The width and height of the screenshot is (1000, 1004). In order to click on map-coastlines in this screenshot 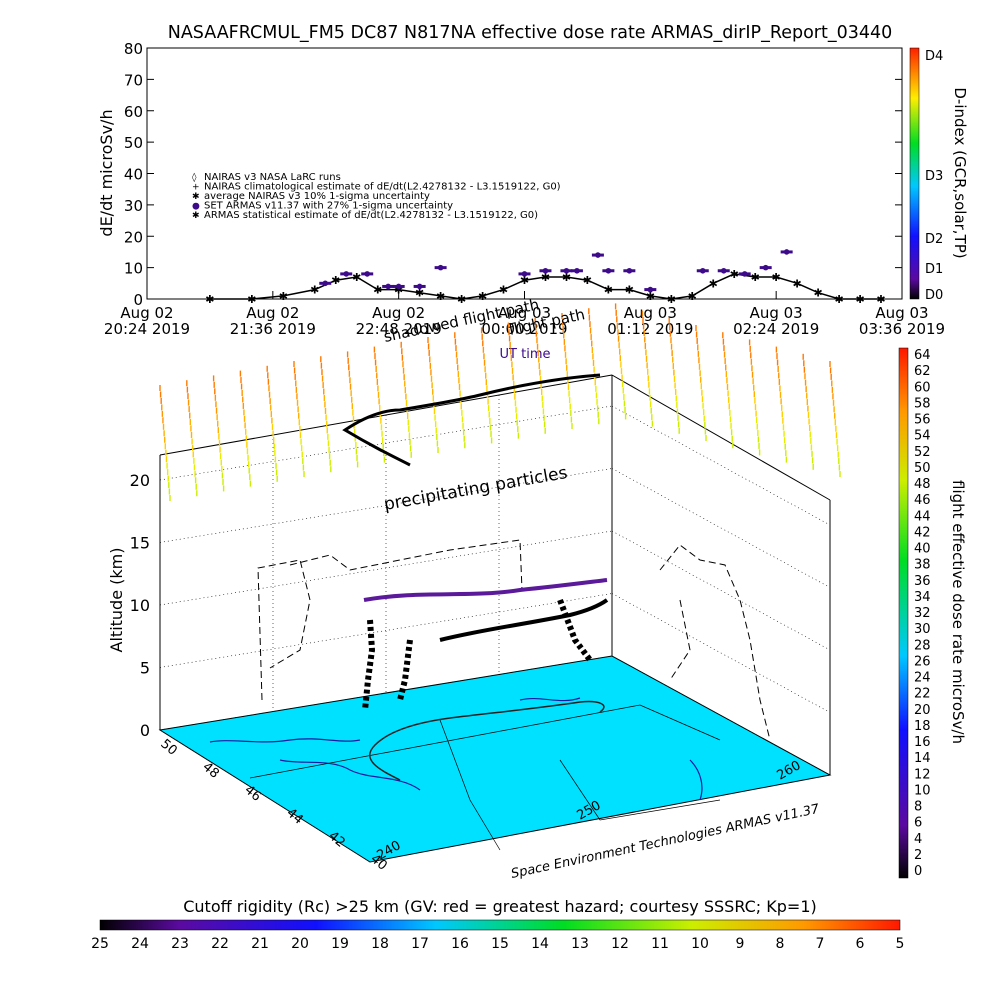, I will do `click(456, 749)`.